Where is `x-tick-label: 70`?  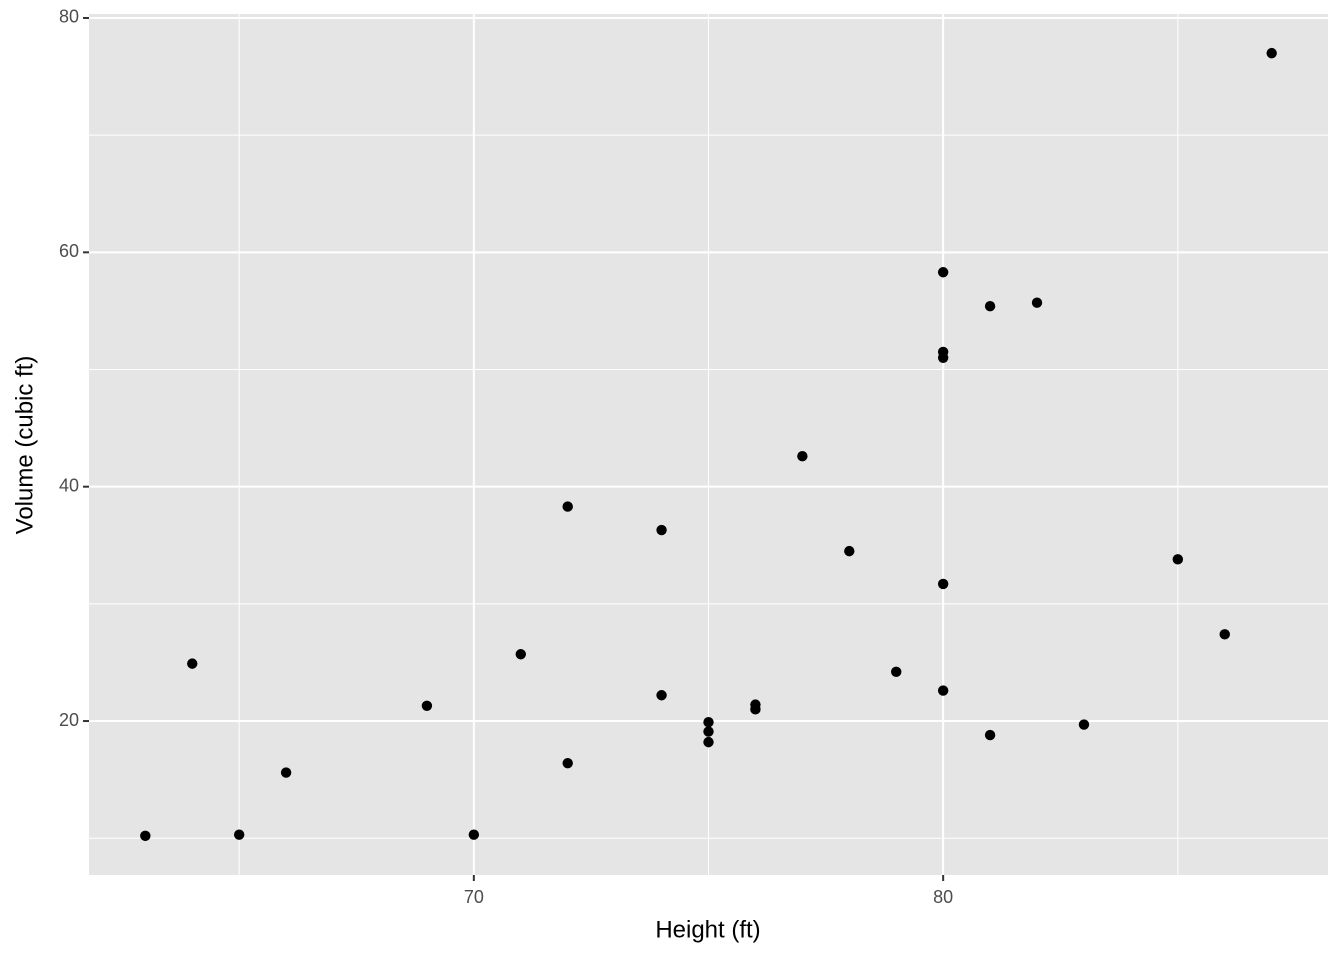
x-tick-label: 70 is located at coordinates (474, 897).